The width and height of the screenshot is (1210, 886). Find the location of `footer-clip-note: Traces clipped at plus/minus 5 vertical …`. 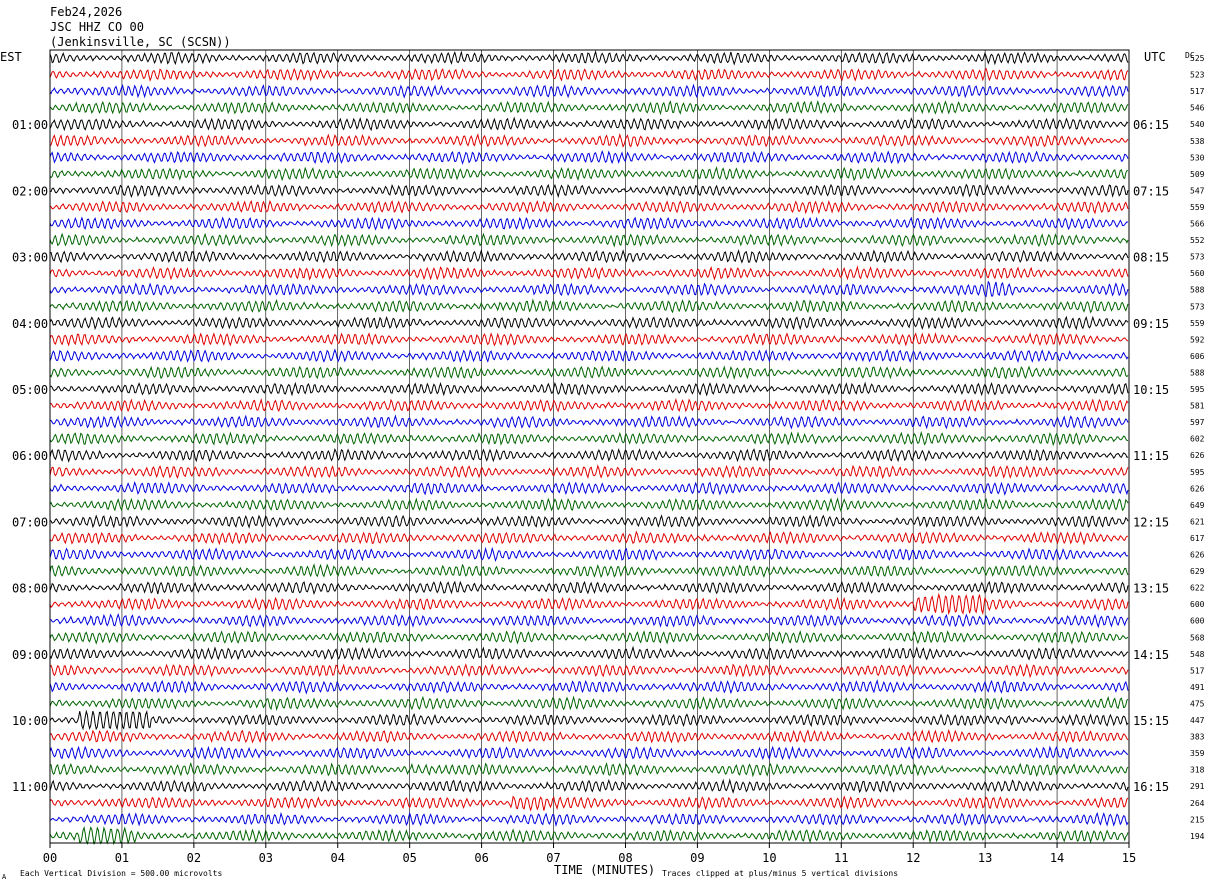

footer-clip-note: Traces clipped at plus/minus 5 vertical … is located at coordinates (780, 873).